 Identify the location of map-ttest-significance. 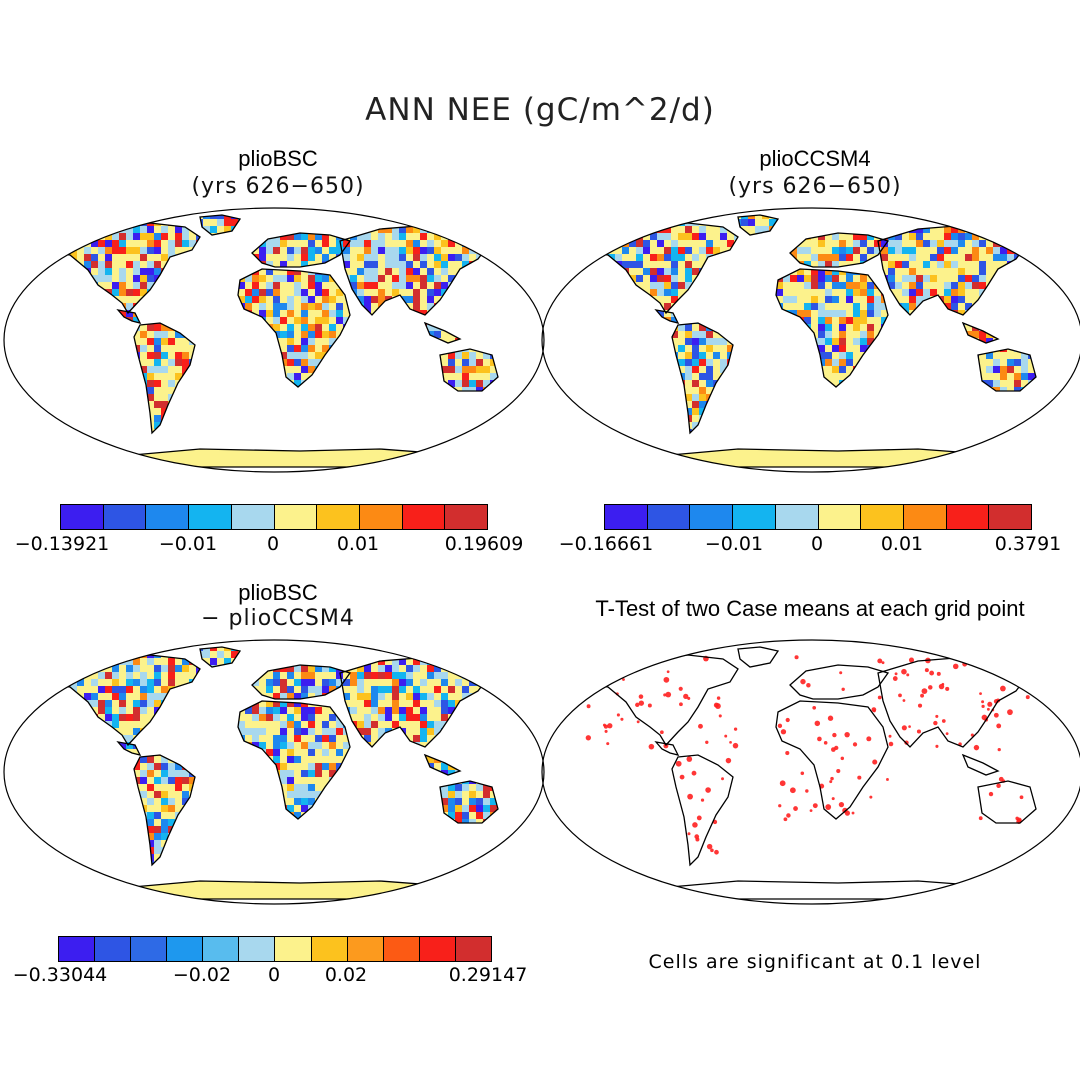
(810, 772).